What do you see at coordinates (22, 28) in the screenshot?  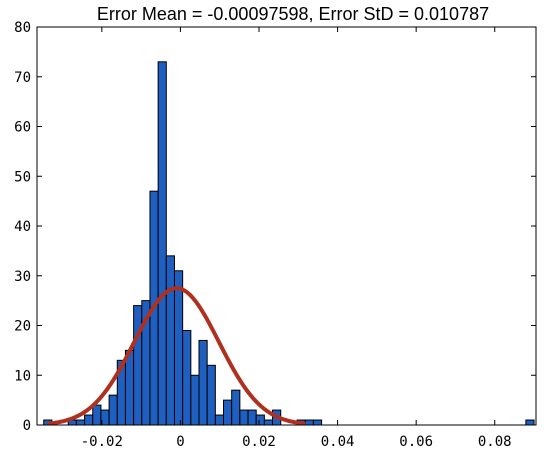 I see `y-tick-label: 80` at bounding box center [22, 28].